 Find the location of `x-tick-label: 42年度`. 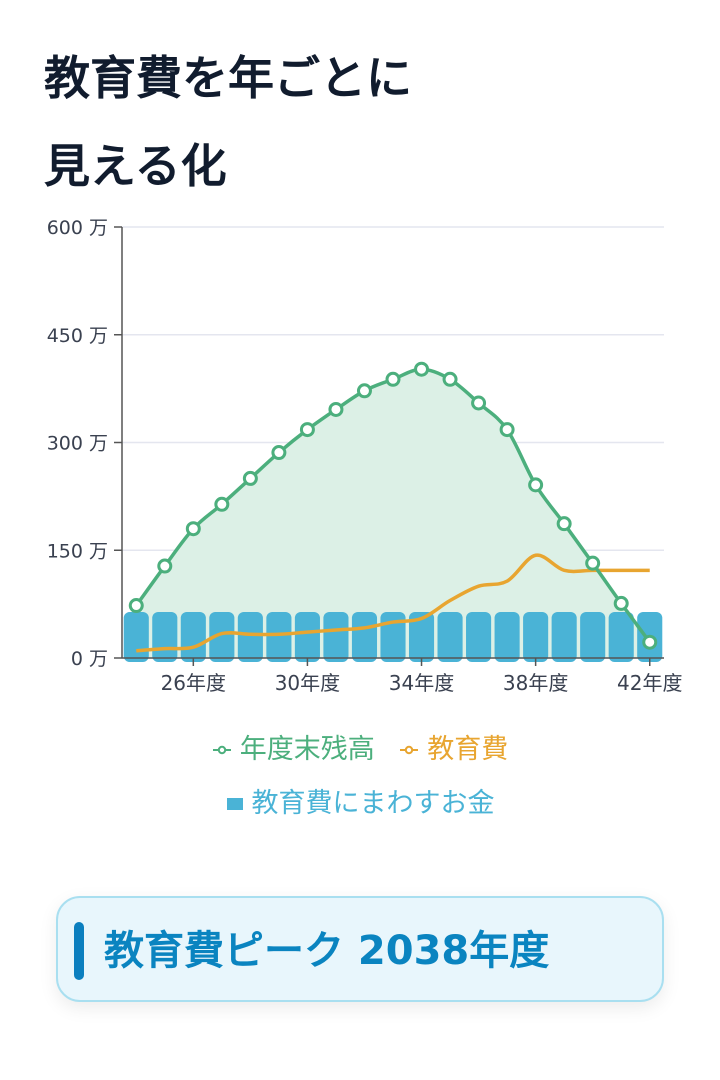

x-tick-label: 42年度 is located at coordinates (649, 683).